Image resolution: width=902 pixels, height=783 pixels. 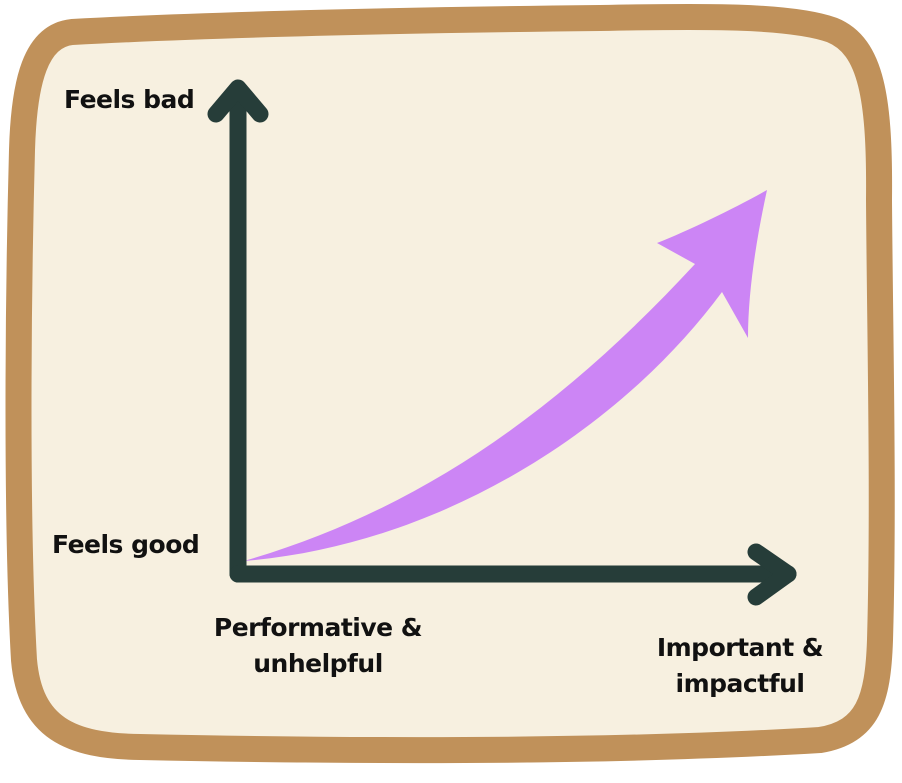 What do you see at coordinates (318, 663) in the screenshot?
I see `x-axis-left-label-line2: unhelpful` at bounding box center [318, 663].